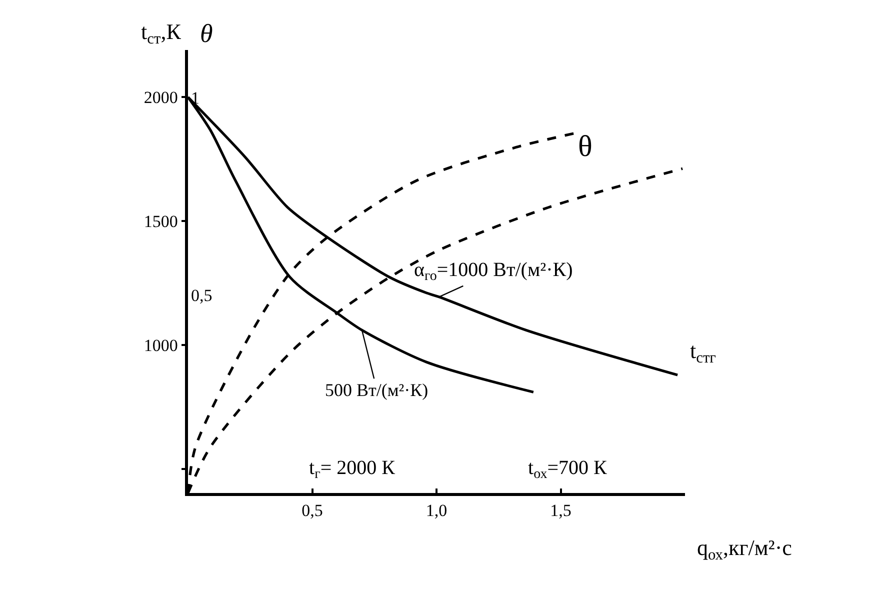  Describe the element at coordinates (161, 221) in the screenshot. I see `y-tick-label: 1500` at that location.